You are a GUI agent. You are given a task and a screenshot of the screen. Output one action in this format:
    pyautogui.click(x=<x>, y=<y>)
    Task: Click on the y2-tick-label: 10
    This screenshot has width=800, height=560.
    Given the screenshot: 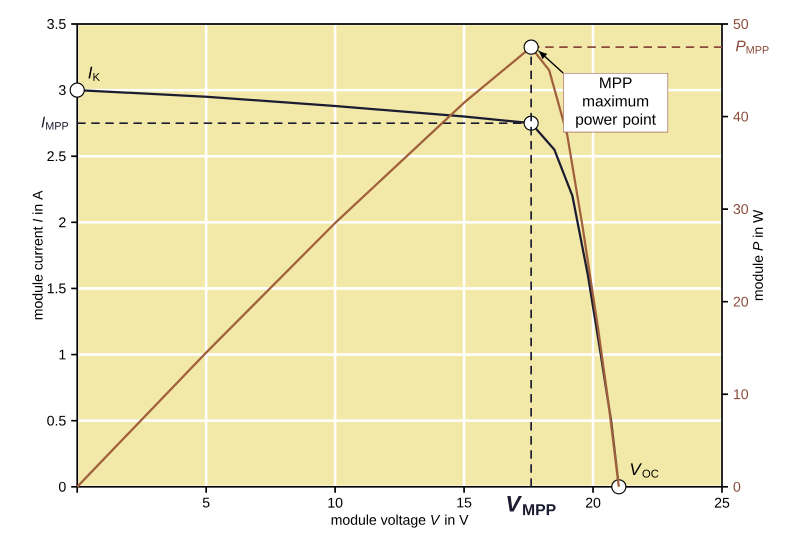 What is the action you would take?
    pyautogui.click(x=741, y=394)
    